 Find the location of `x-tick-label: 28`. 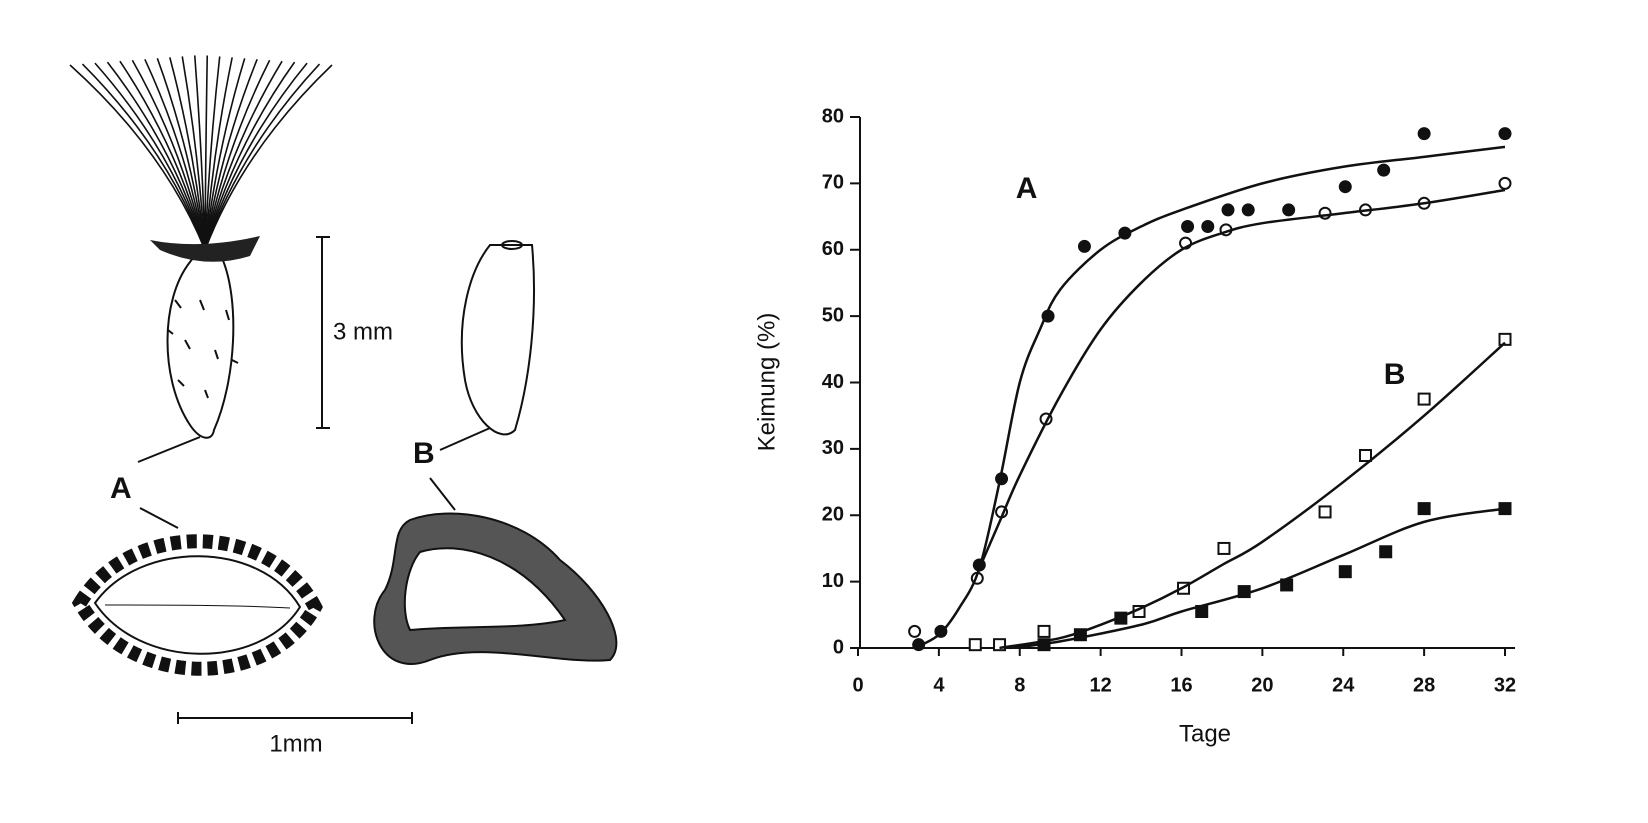

x-tick-label: 28 is located at coordinates (1424, 685).